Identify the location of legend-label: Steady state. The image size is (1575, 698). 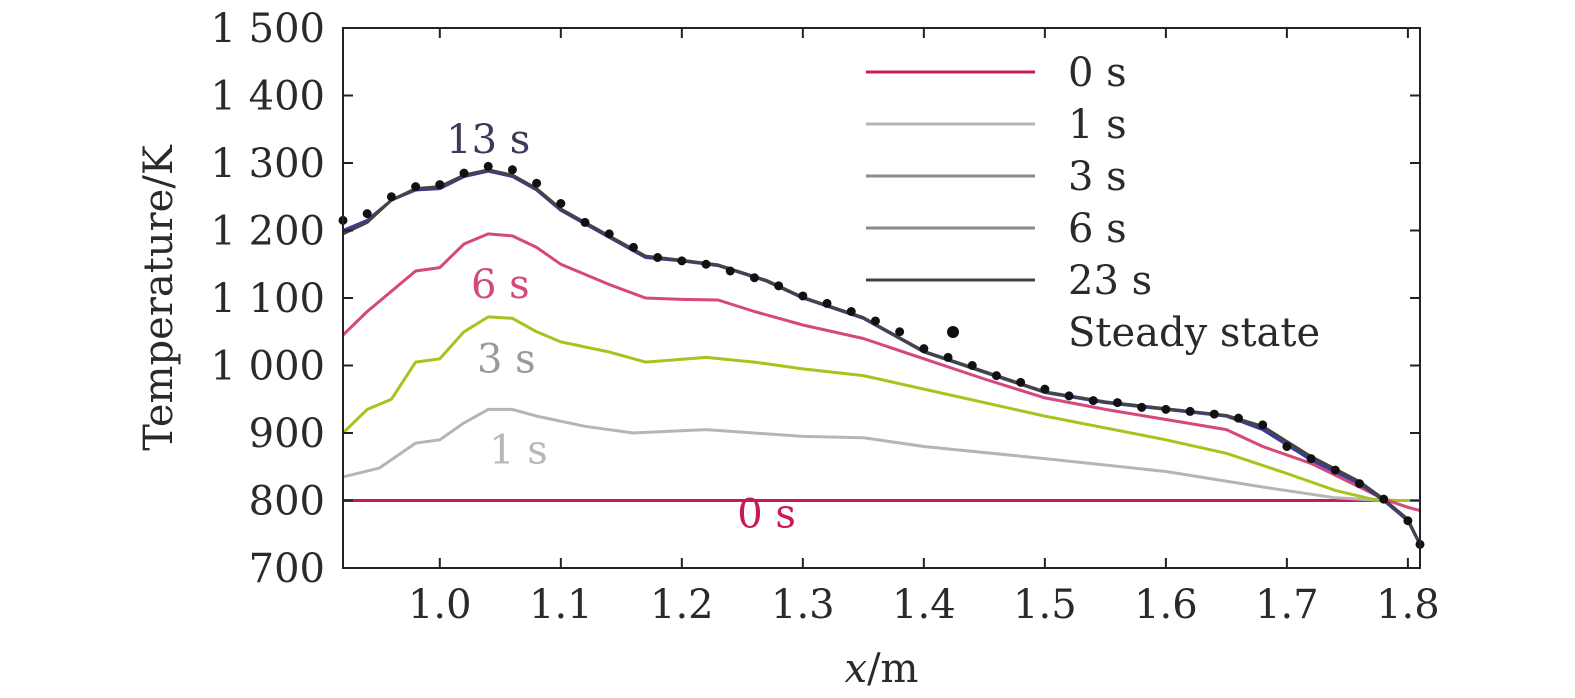
(1194, 333).